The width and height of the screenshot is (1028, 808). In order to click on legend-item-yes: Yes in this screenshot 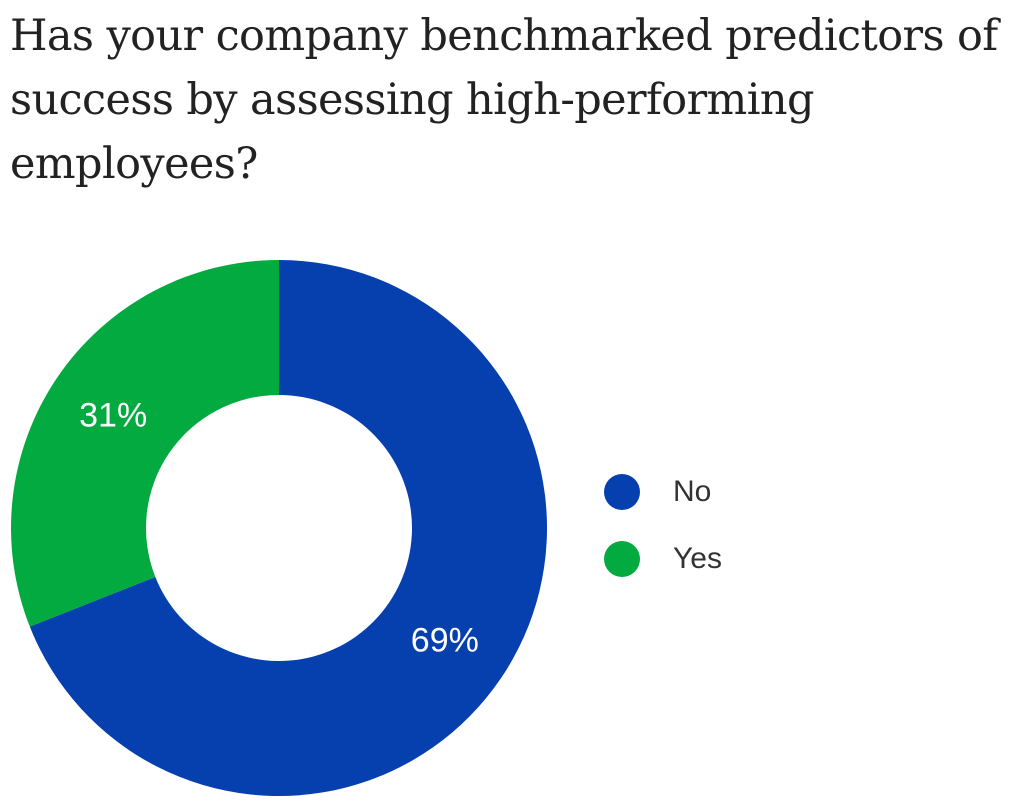, I will do `click(663, 559)`.